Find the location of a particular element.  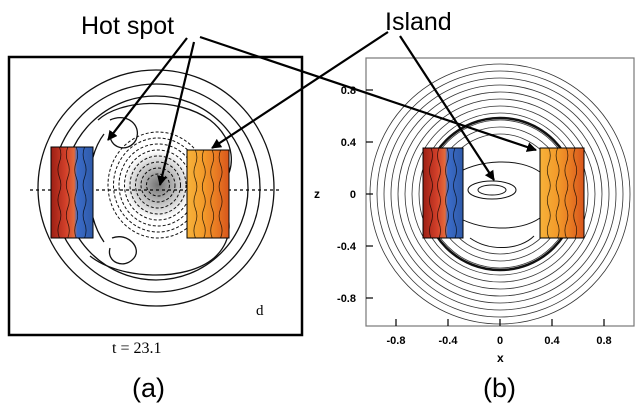

island-arrow-left is located at coordinates (300, 90).